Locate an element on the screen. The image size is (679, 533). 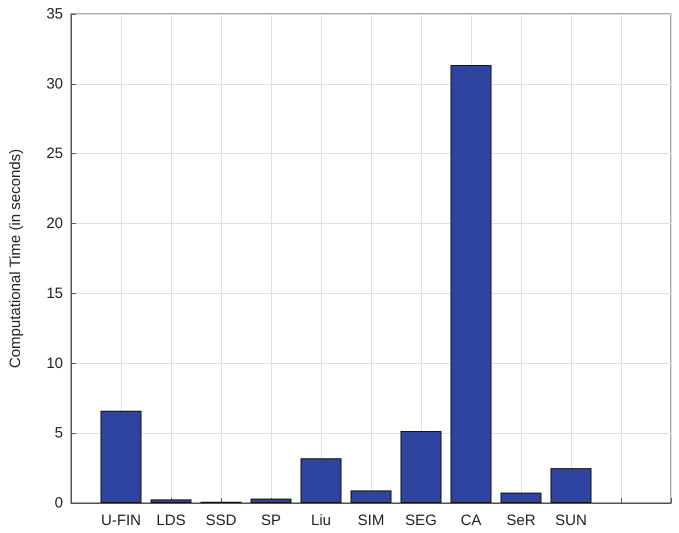
x-tick-label: Liu is located at coordinates (321, 520).